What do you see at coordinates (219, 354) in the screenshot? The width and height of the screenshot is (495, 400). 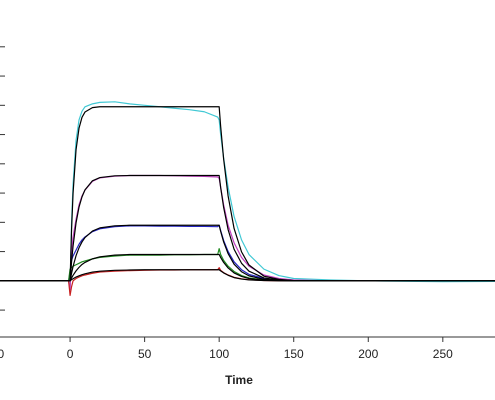 I see `x-tick-label: 100` at bounding box center [219, 354].